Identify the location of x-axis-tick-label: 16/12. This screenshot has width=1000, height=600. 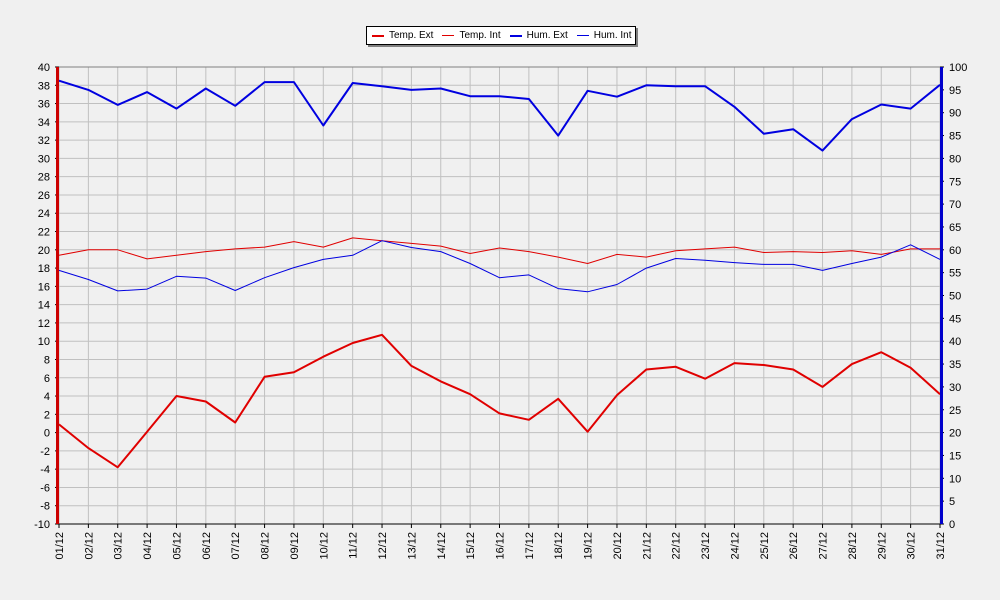
(501, 546).